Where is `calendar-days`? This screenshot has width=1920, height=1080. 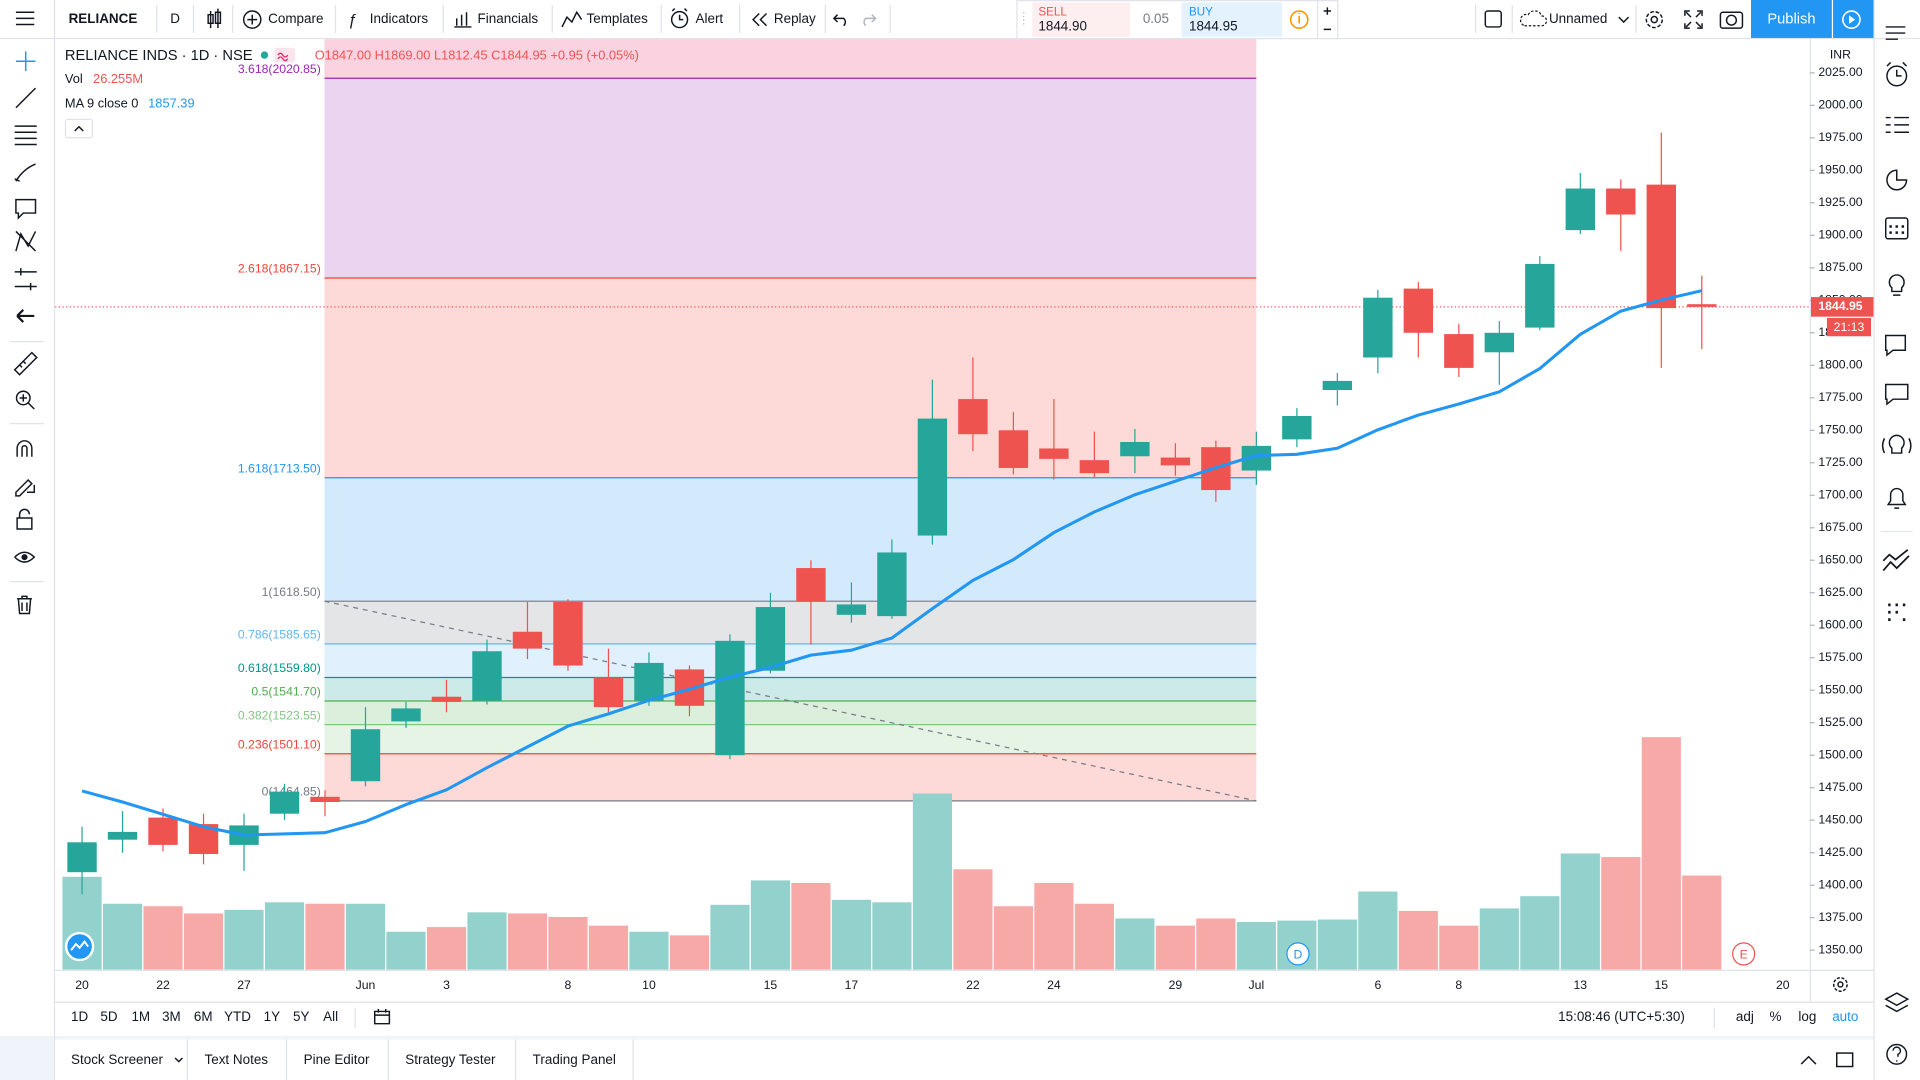 calendar-days is located at coordinates (1897, 229).